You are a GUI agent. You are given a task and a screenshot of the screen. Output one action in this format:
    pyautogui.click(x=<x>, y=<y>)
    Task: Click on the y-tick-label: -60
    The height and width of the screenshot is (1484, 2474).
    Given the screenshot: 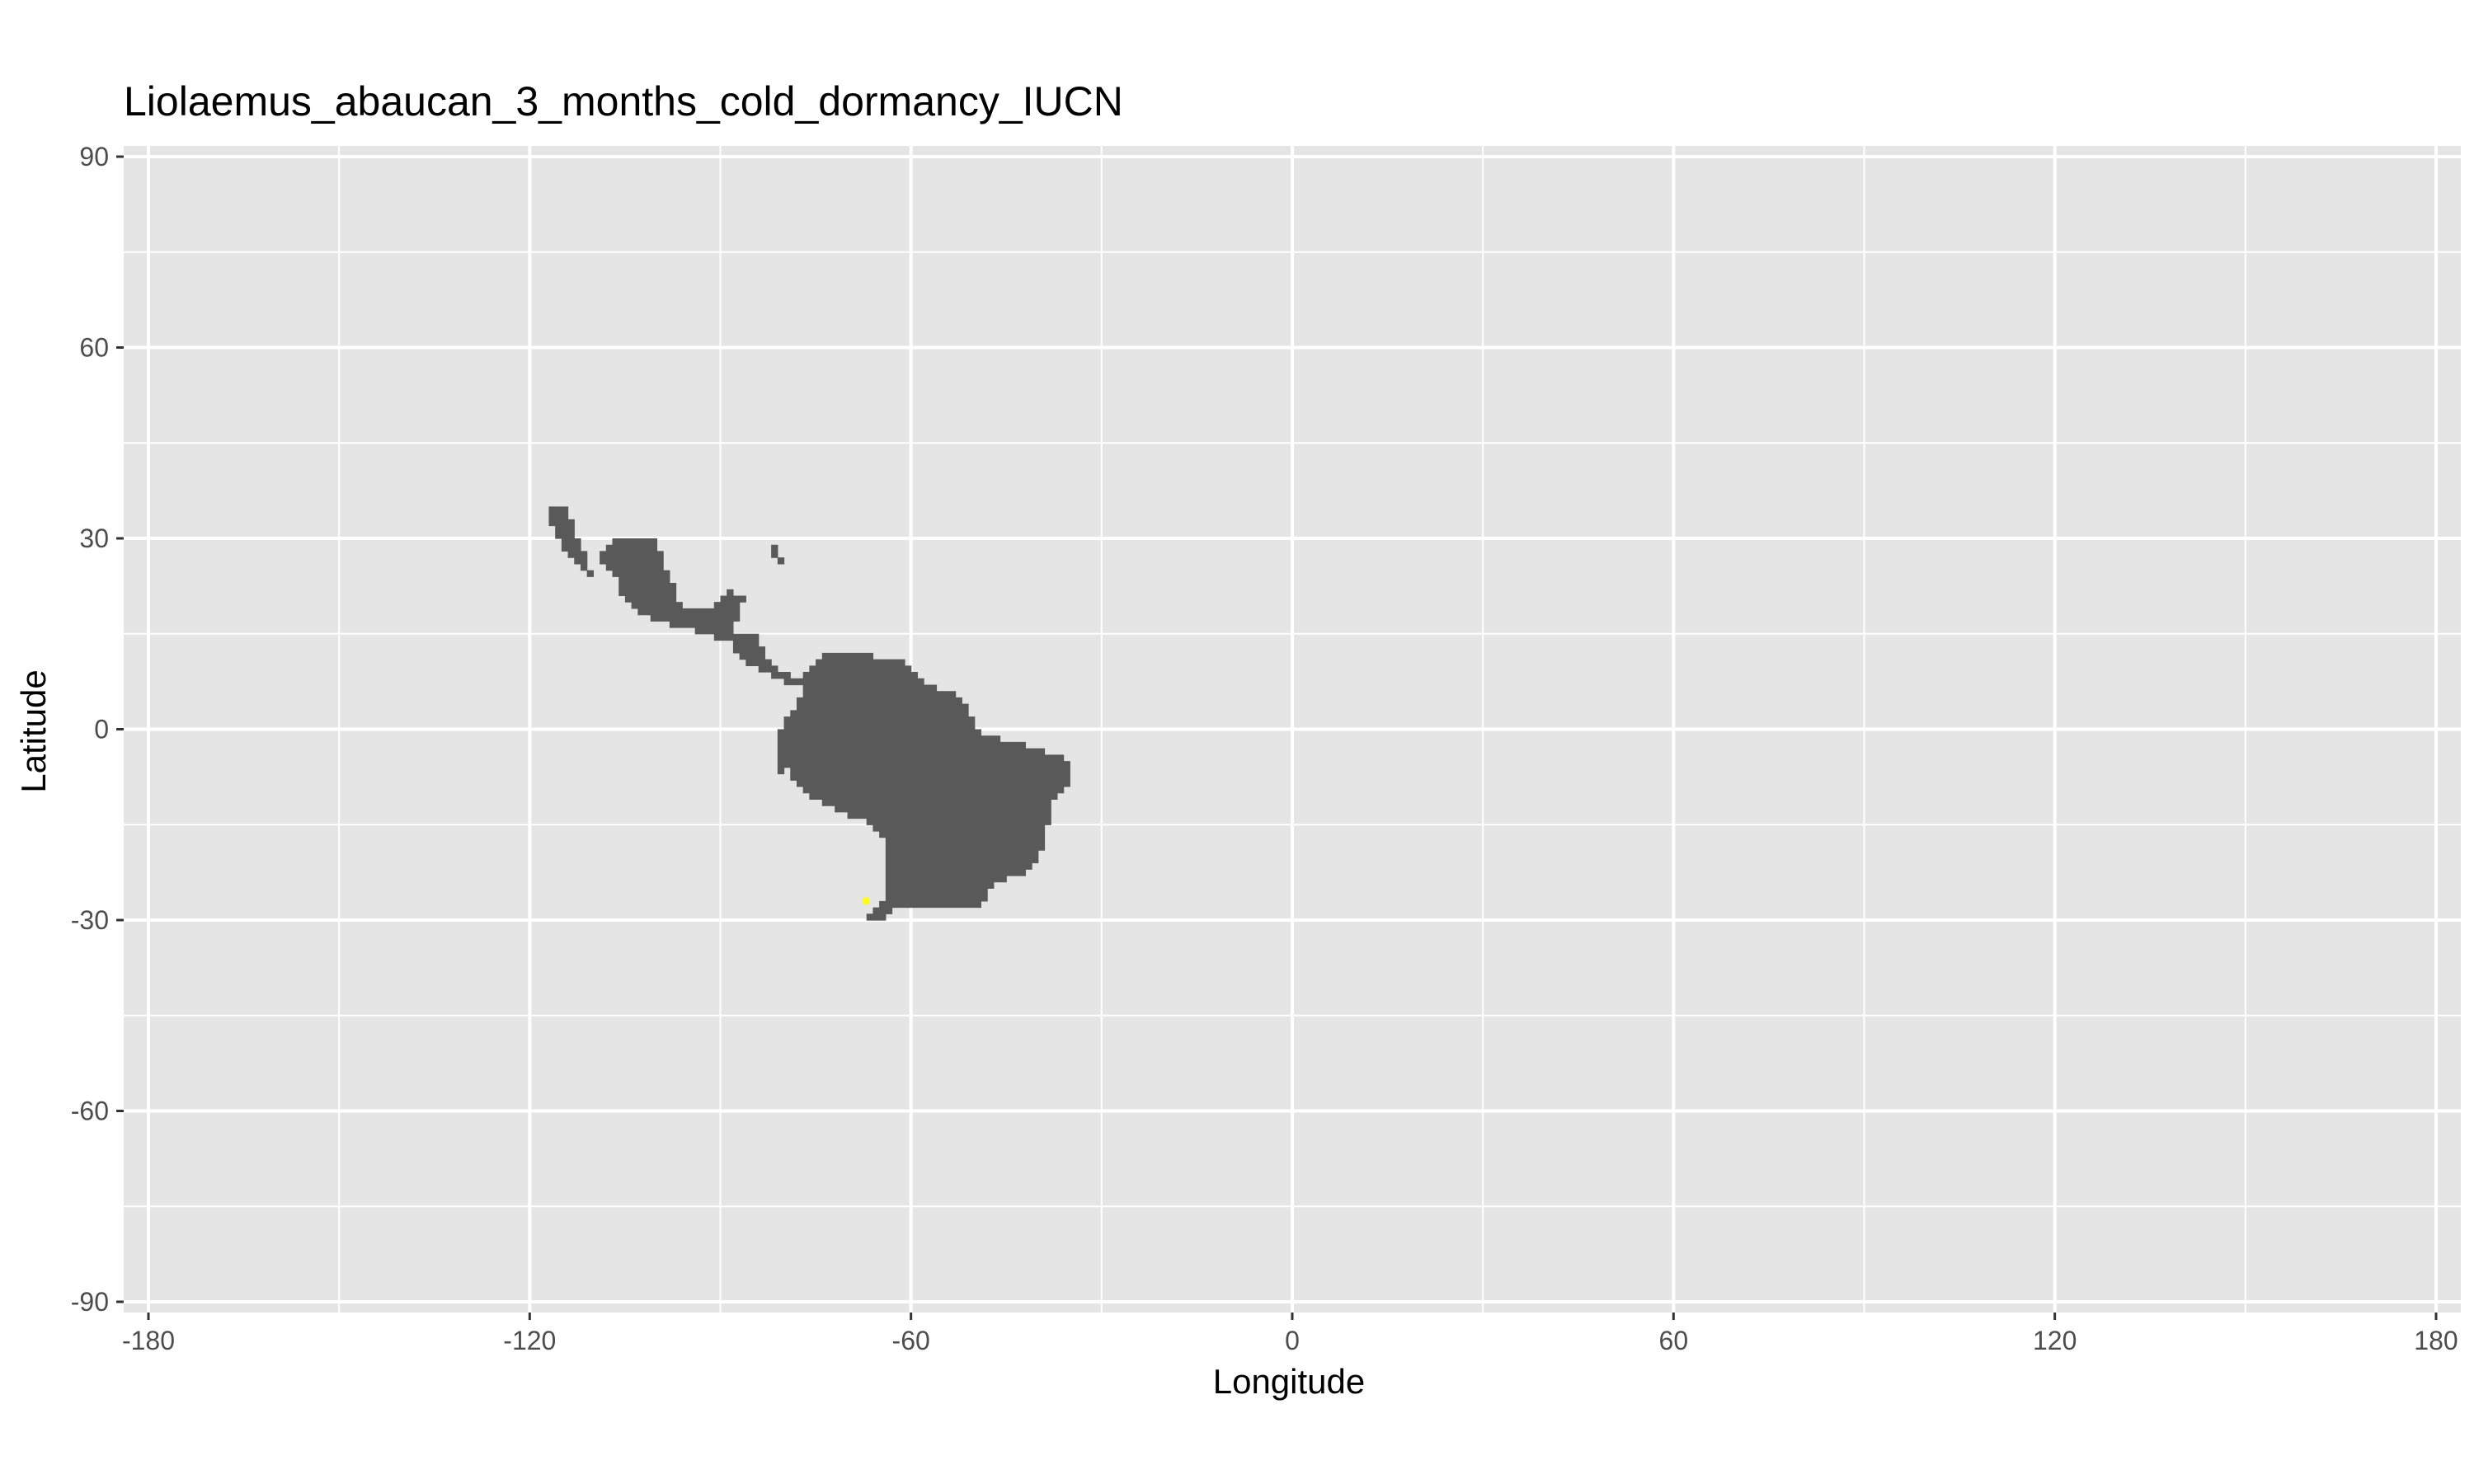 What is the action you would take?
    pyautogui.click(x=90, y=1111)
    